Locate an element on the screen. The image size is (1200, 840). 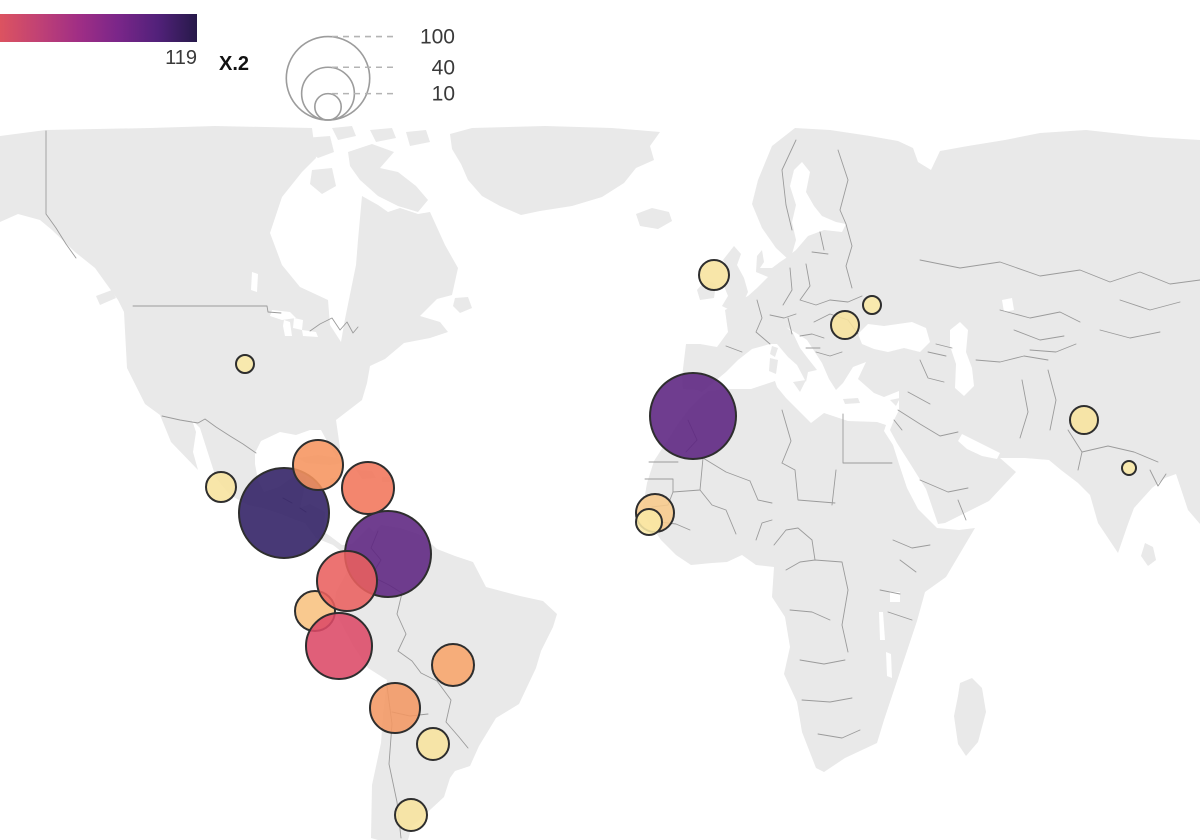
colorbar-gradient is located at coordinates (98, 28).